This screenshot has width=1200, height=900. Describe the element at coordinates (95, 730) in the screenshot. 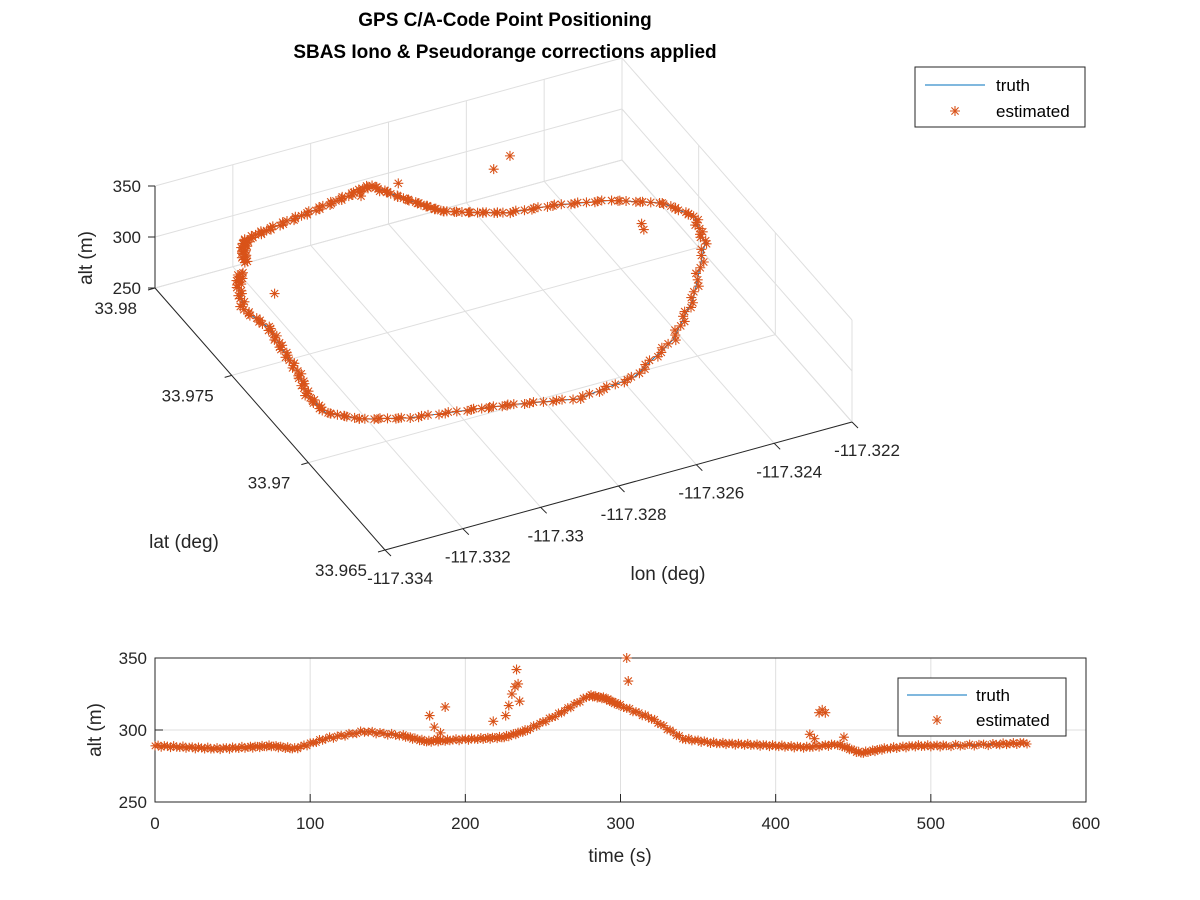

I see `y-axis-label: alt (m)` at that location.